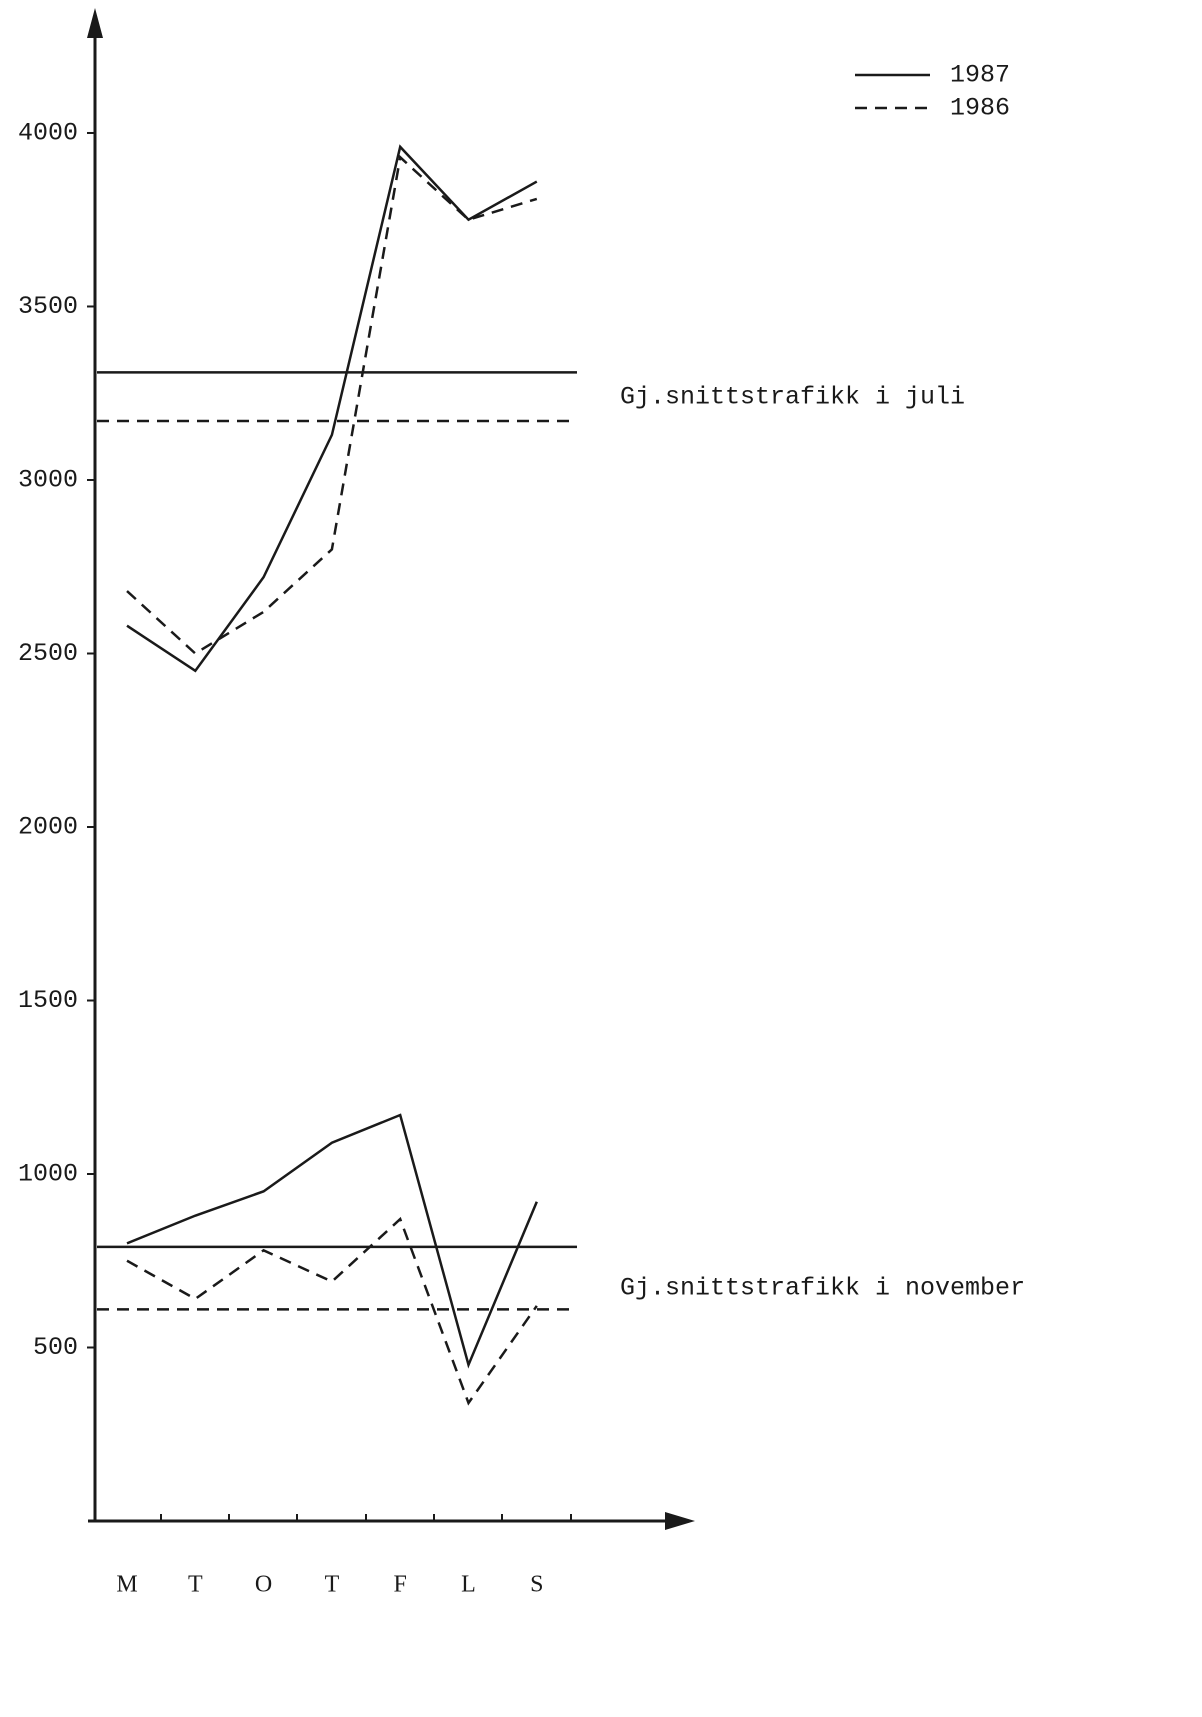 This screenshot has height=1717, width=1202. I want to click on y-tick-label: 2000, so click(48, 827).